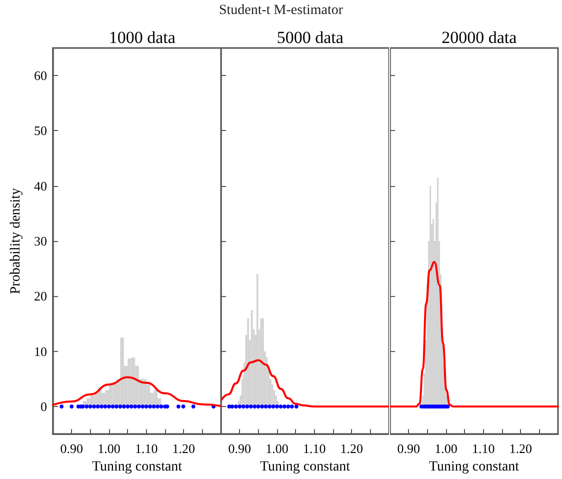 The image size is (562, 479). Describe the element at coordinates (142, 37) in the screenshot. I see `chart-title: 1000 data` at that location.